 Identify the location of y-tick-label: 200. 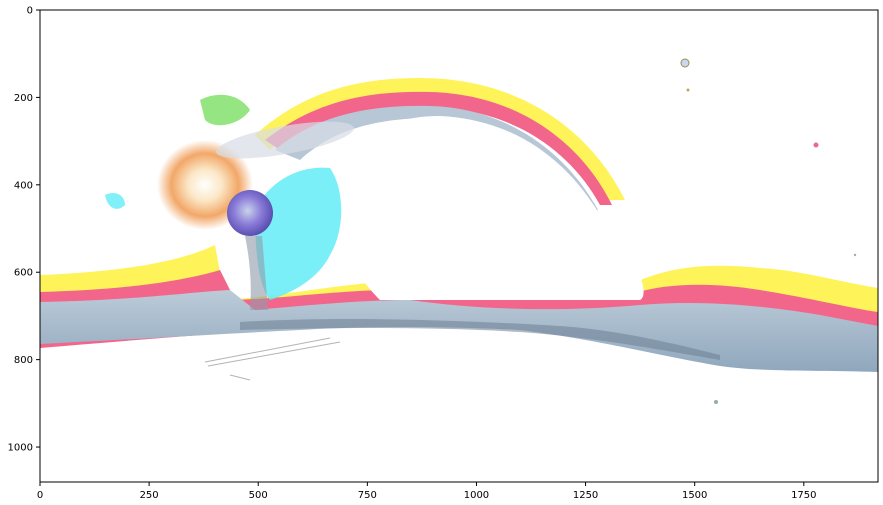
(23, 98).